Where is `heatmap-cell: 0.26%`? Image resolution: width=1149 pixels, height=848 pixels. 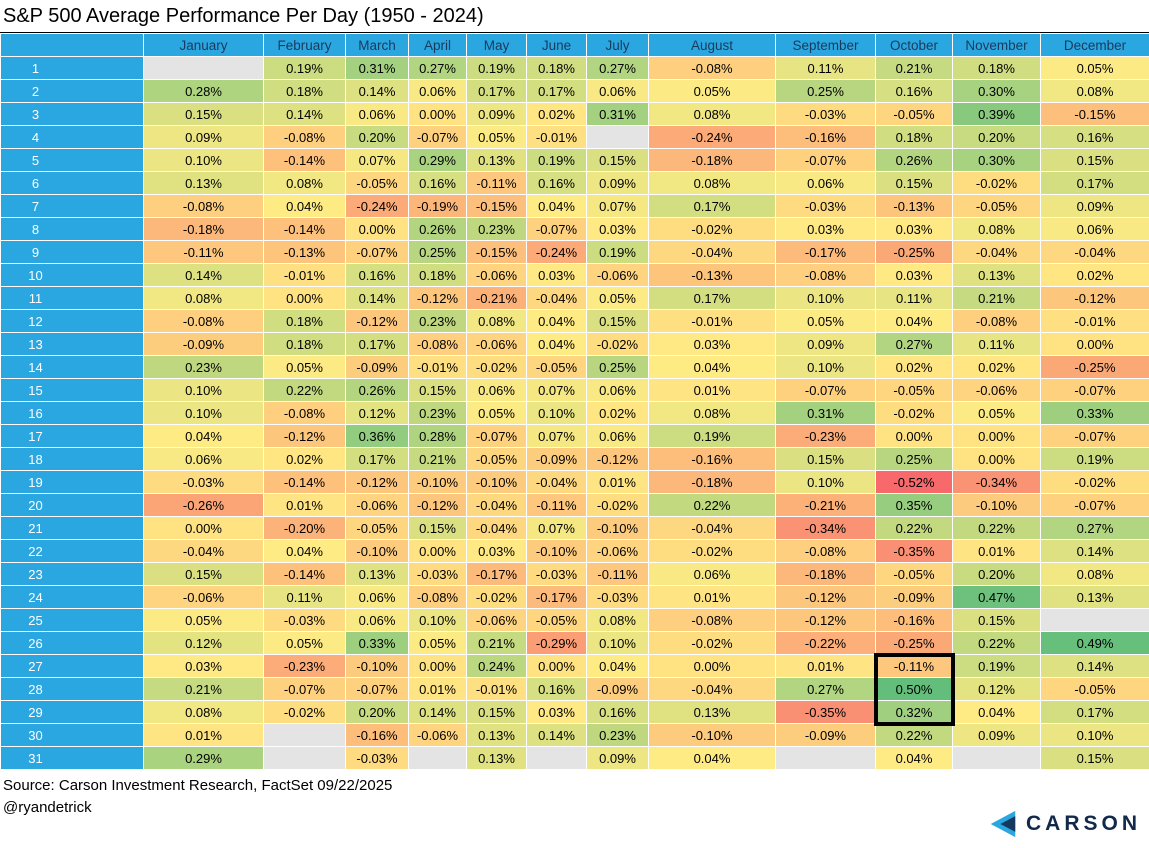
heatmap-cell: 0.26% is located at coordinates (914, 160).